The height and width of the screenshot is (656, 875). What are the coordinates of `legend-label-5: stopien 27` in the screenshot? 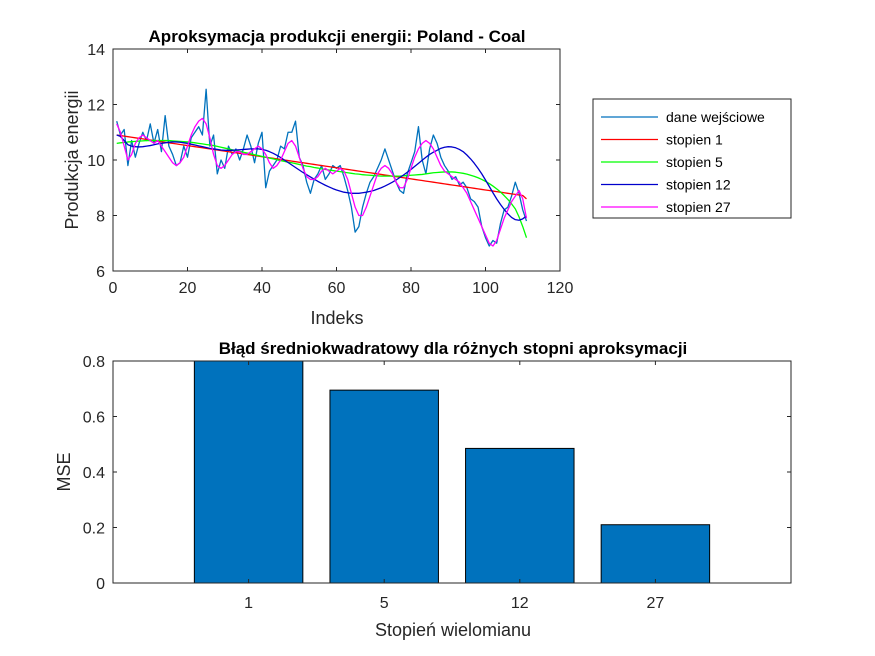 It's located at (698, 207).